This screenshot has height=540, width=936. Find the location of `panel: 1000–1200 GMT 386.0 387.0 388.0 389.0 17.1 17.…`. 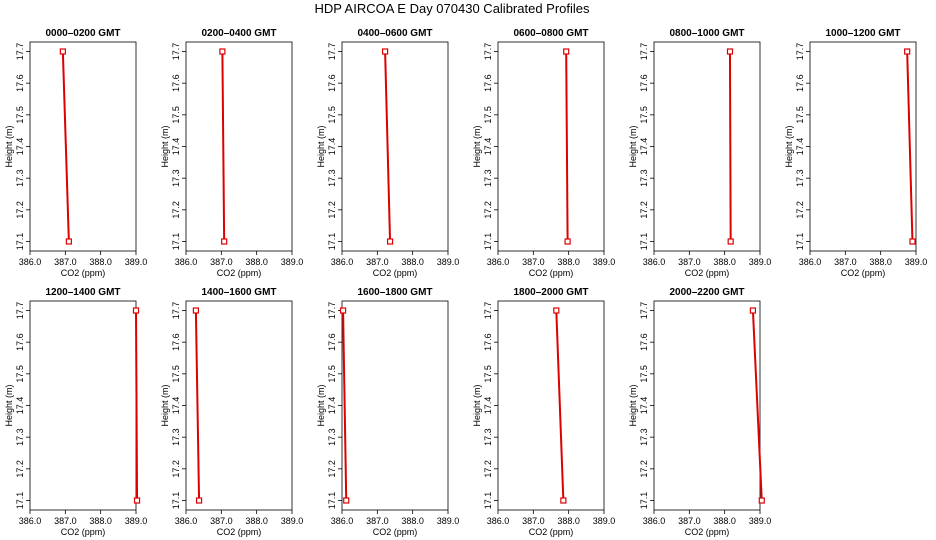

panel: 1000–1200 GMT 386.0 387.0 388.0 389.0 17.1 17.… is located at coordinates (855, 153).